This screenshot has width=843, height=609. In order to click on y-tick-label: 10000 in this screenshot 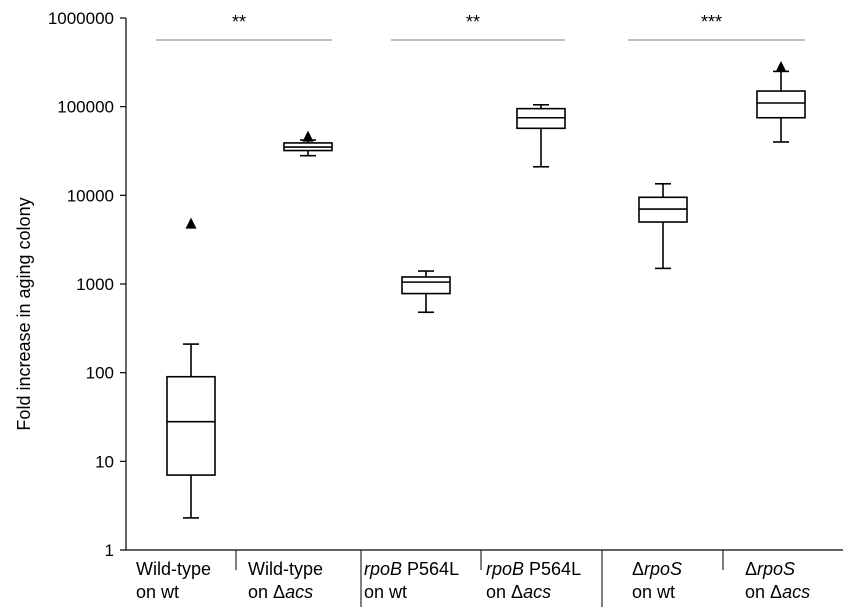, I will do `click(90, 195)`.